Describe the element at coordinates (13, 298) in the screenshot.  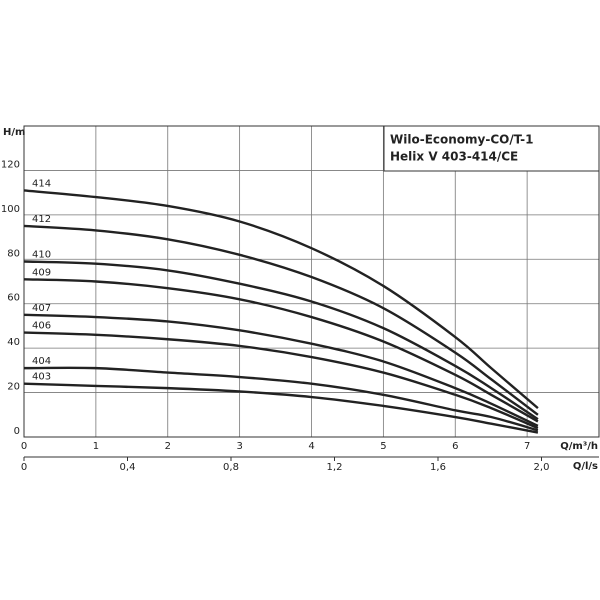
I see `y-tick-label: 60` at that location.